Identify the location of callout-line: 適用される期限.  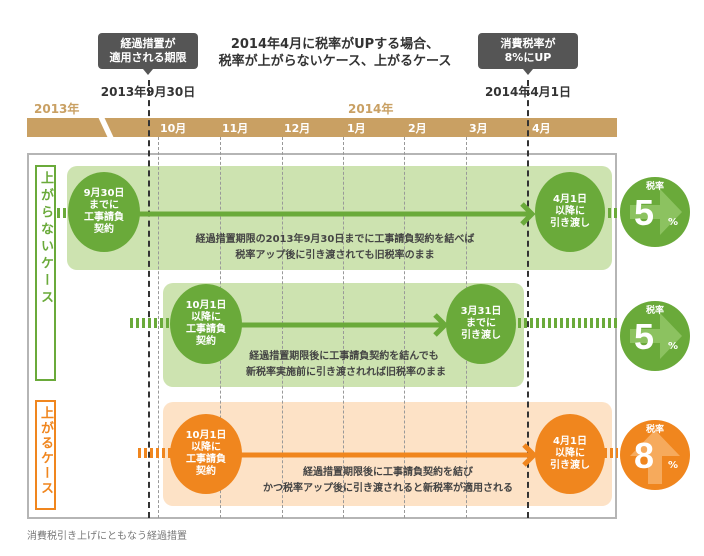
(148, 57).